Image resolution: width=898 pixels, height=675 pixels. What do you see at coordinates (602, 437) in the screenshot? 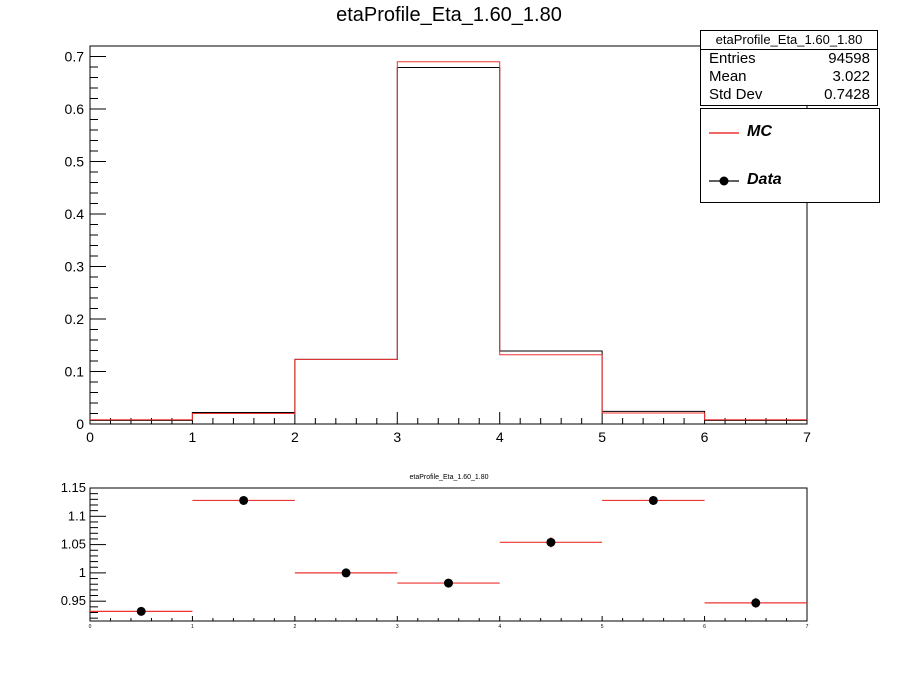
I see `x-tick-label: 5` at bounding box center [602, 437].